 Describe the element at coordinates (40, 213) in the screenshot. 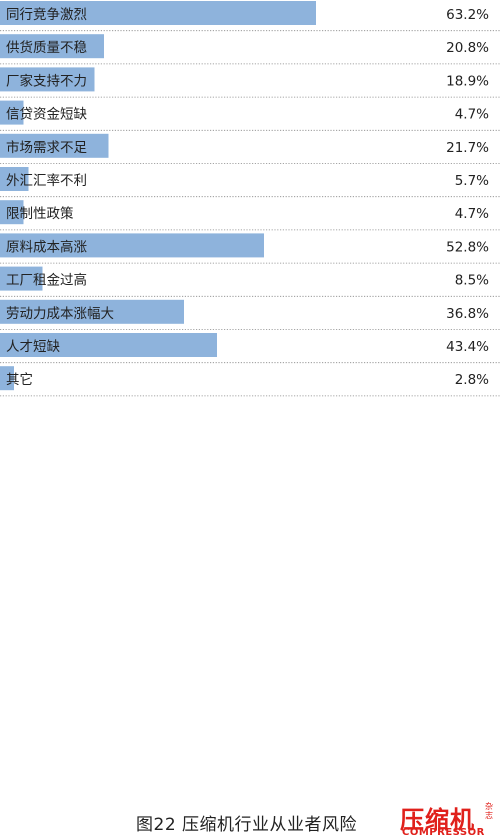

I see `category-label: 限制性政策` at that location.